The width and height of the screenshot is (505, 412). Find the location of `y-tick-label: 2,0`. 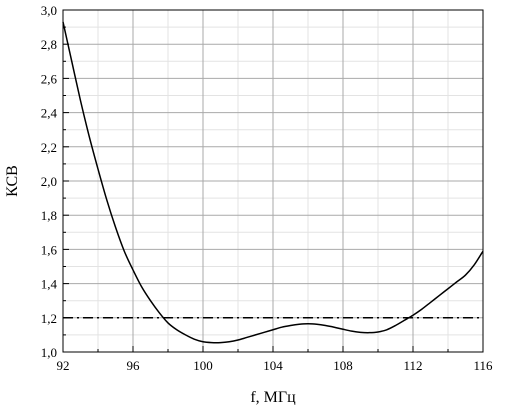

y-tick-label: 2,0 is located at coordinates (49, 181).